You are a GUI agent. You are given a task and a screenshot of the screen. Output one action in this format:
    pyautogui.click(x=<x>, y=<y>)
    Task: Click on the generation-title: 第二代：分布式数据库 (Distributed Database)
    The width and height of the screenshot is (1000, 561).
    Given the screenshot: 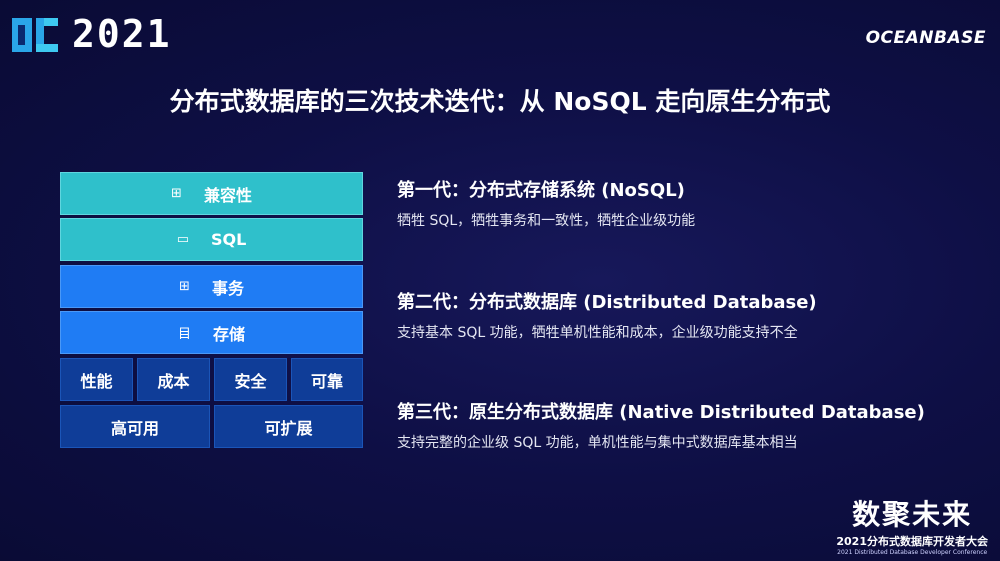 What is the action you would take?
    pyautogui.click(x=607, y=302)
    